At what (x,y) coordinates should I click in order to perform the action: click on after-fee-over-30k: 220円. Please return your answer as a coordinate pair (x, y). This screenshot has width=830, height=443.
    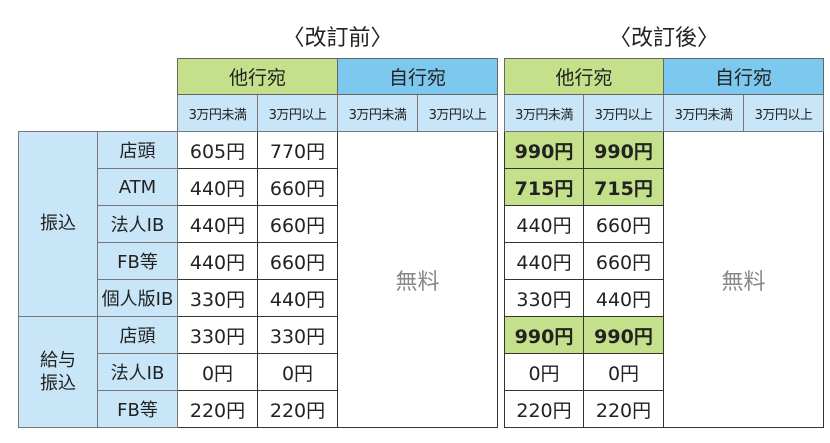
    Looking at the image, I should click on (623, 409).